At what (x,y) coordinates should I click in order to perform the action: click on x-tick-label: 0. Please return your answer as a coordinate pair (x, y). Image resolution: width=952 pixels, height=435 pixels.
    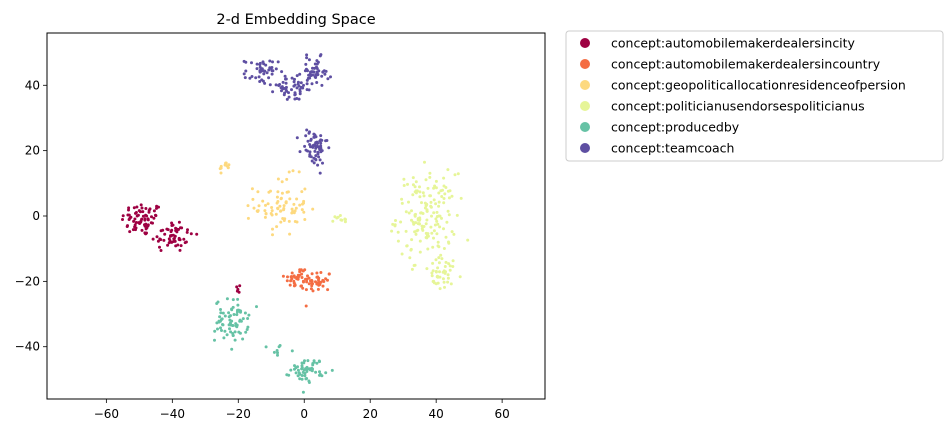
    Looking at the image, I should click on (304, 414).